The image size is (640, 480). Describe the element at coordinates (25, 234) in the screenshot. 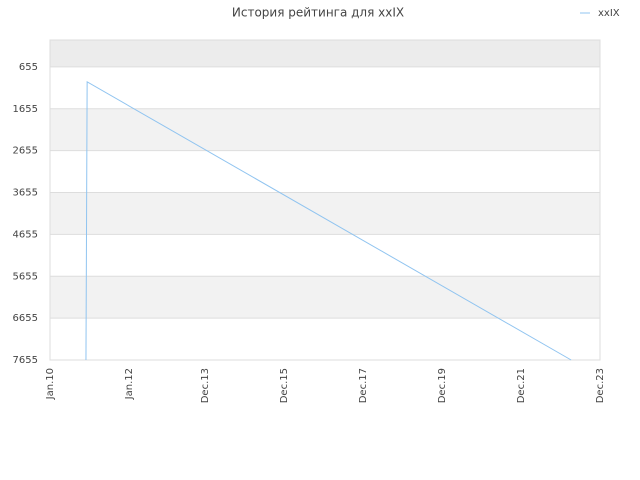

I see `y-tick-label: 4655` at that location.